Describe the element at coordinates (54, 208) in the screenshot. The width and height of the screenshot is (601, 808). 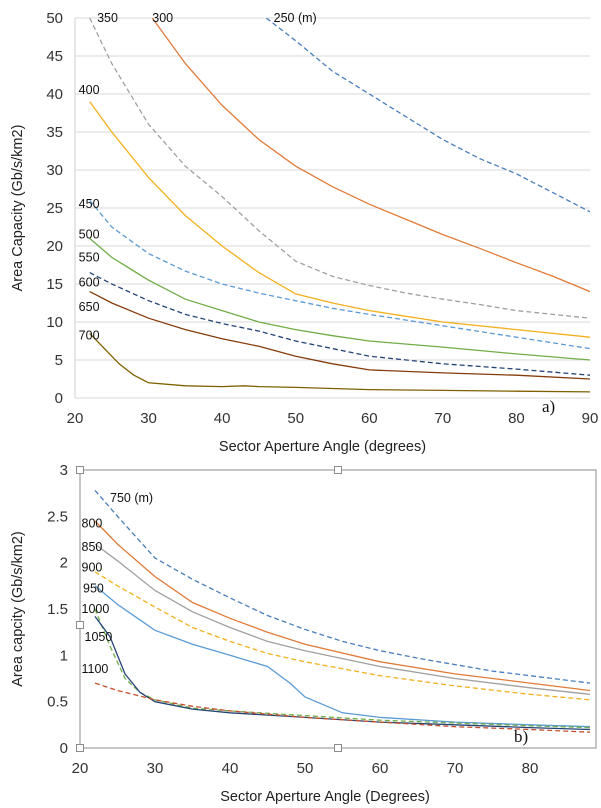
I see `y-tick-label: 25` at that location.